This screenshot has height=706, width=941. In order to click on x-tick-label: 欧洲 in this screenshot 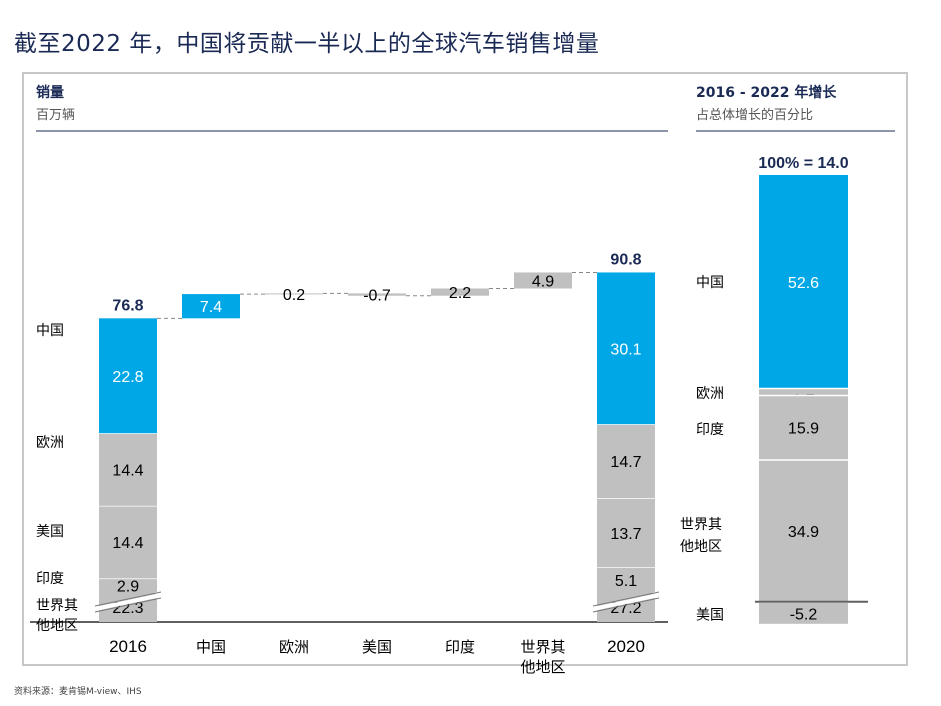, I will do `click(294, 647)`.